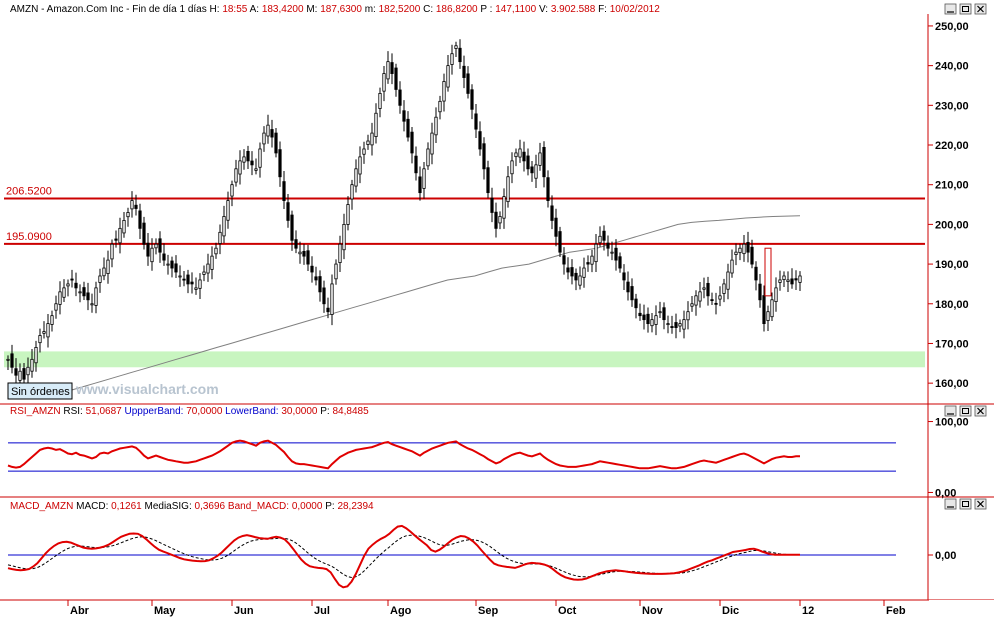 Image resolution: width=994 pixels, height=618 pixels. Describe the element at coordinates (950, 9) in the screenshot. I see `minimize-icon` at that location.